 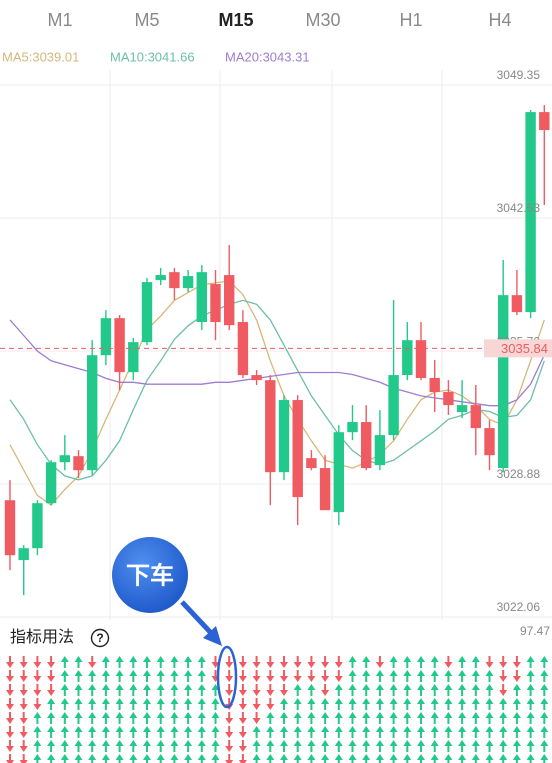 What do you see at coordinates (410, 20) in the screenshot?
I see `tab: H1` at bounding box center [410, 20].